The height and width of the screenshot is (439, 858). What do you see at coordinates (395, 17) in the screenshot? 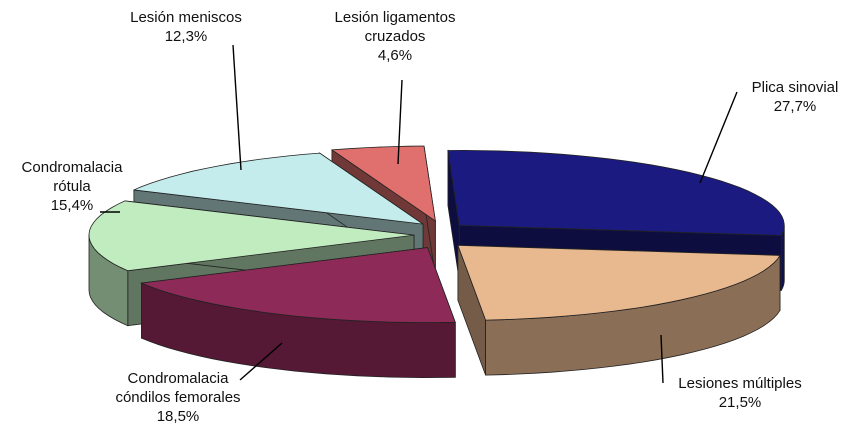
I see `slice-category-label: Lesión ligamentos` at bounding box center [395, 17].